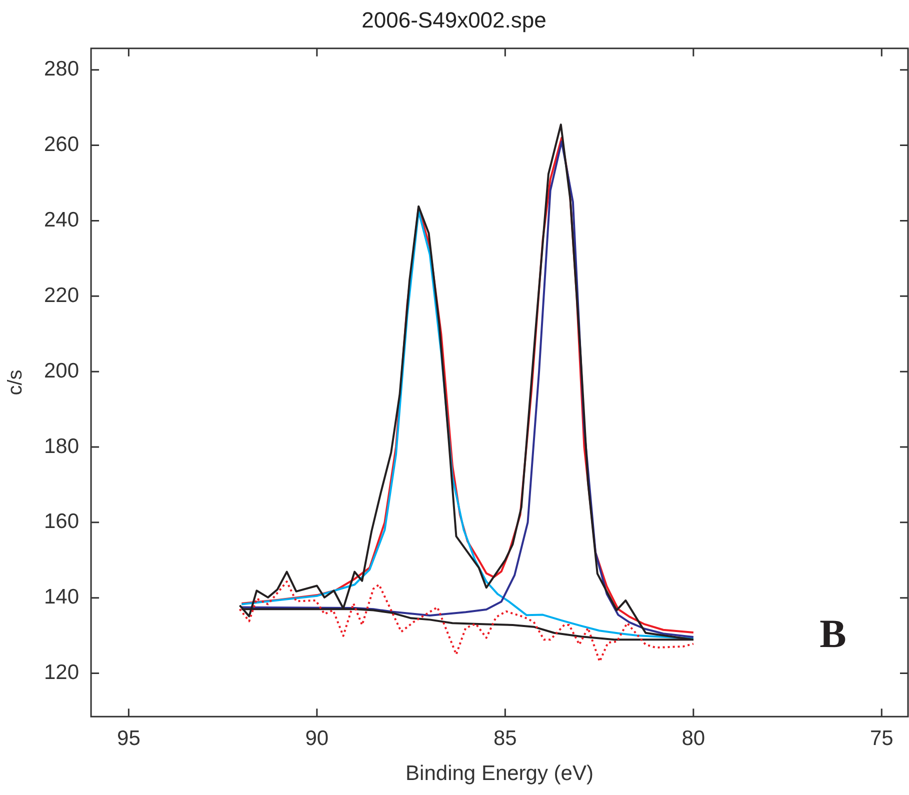 Image resolution: width=909 pixels, height=795 pixels. I want to click on annotation: B, so click(833, 633).